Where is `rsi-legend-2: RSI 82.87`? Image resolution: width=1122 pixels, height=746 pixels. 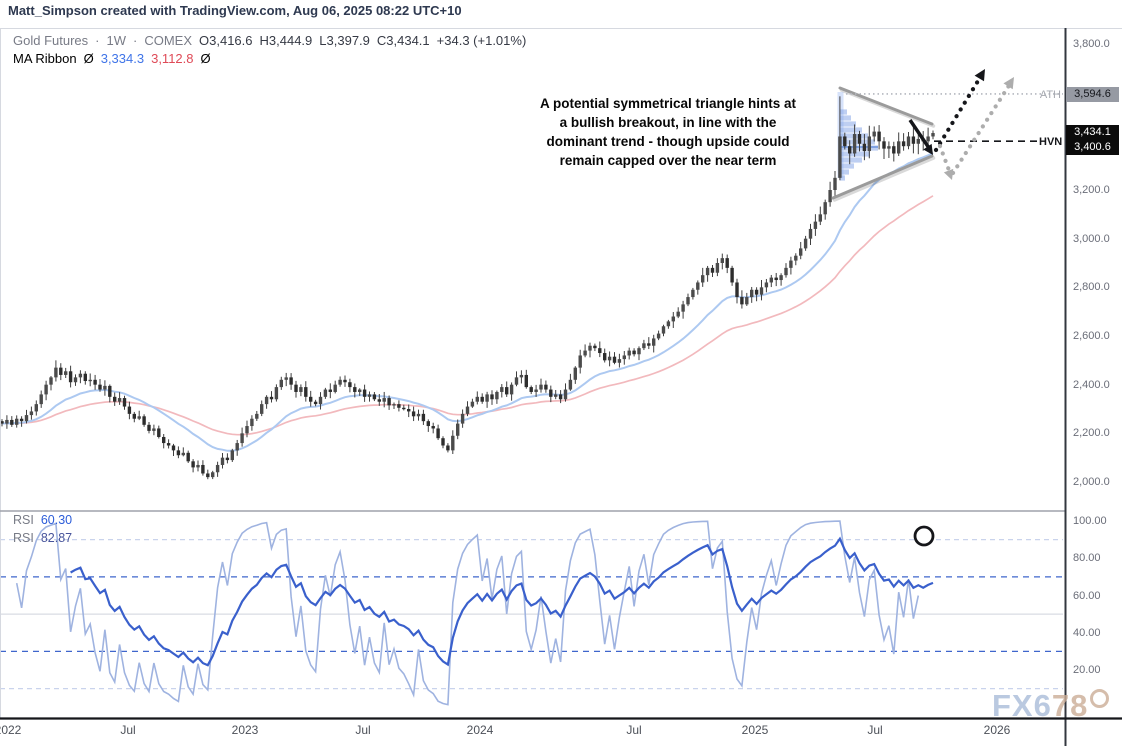 rsi-legend-2: RSI 82.87 is located at coordinates (42, 538).